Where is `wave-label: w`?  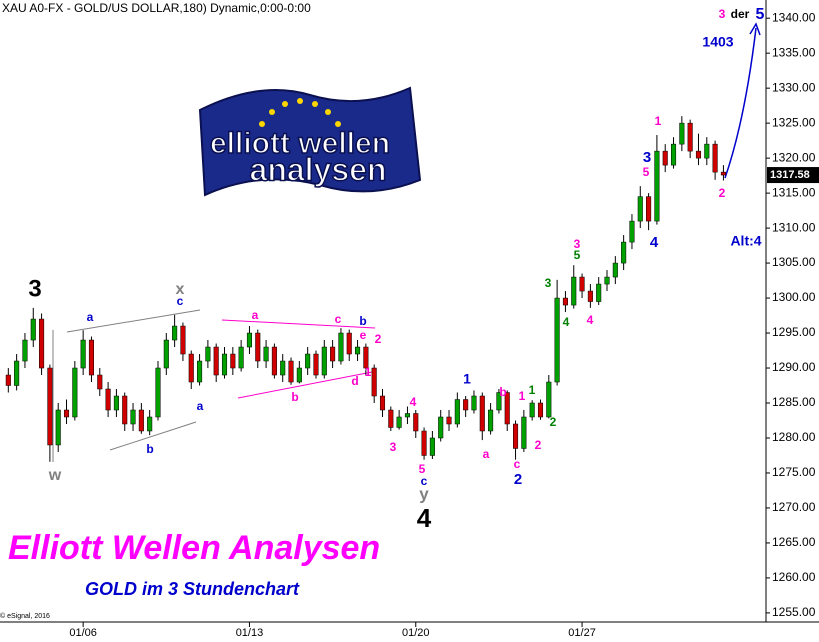 wave-label: w is located at coordinates (55, 475).